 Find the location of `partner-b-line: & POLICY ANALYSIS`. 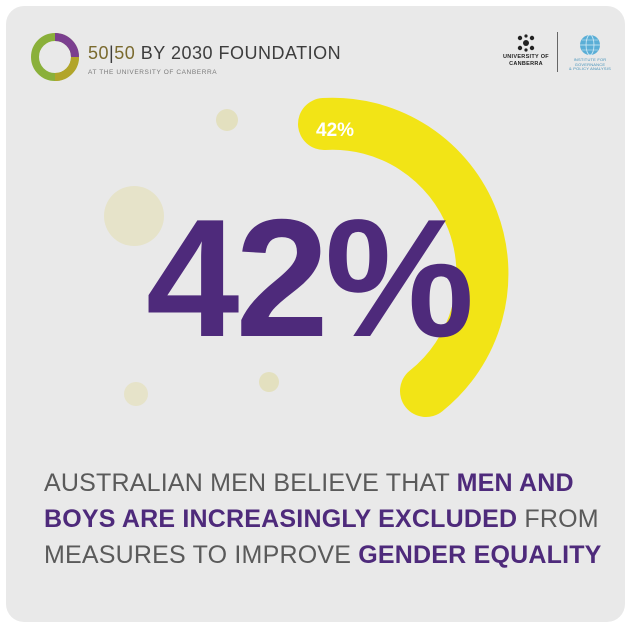

partner-b-line: & POLICY ANALYSIS is located at coordinates (590, 69).